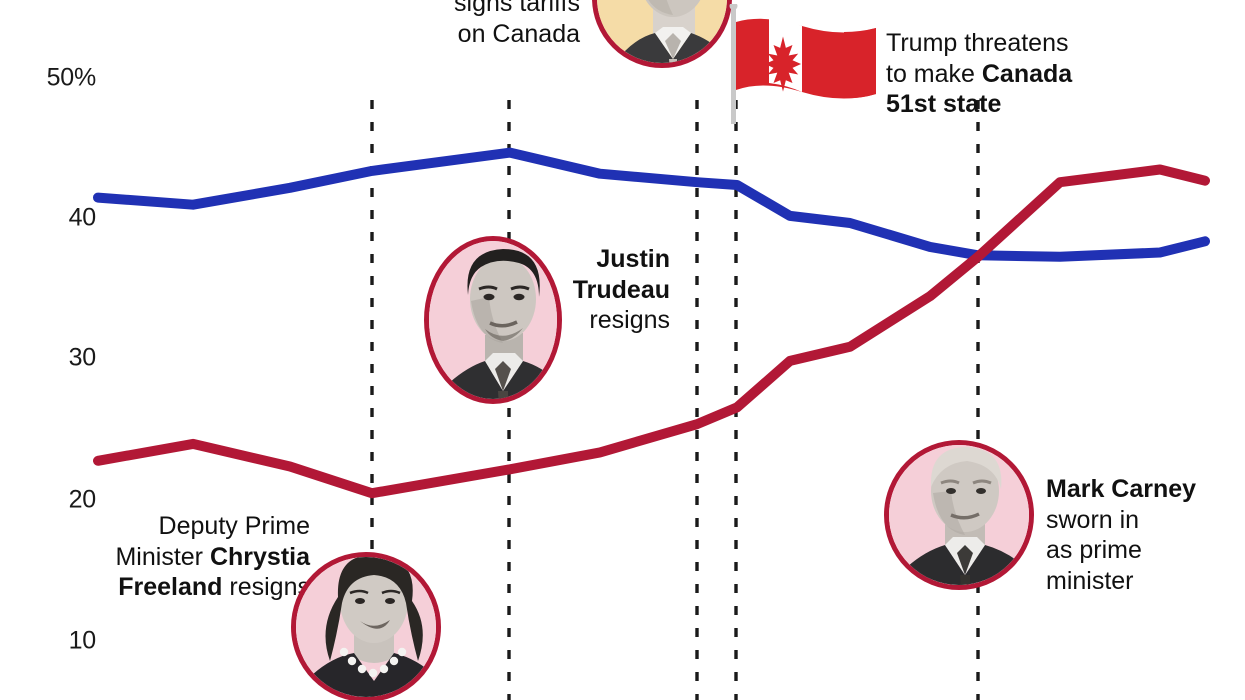 This screenshot has height=700, width=1245. I want to click on y-axis-tick-40: 40, so click(82, 217).